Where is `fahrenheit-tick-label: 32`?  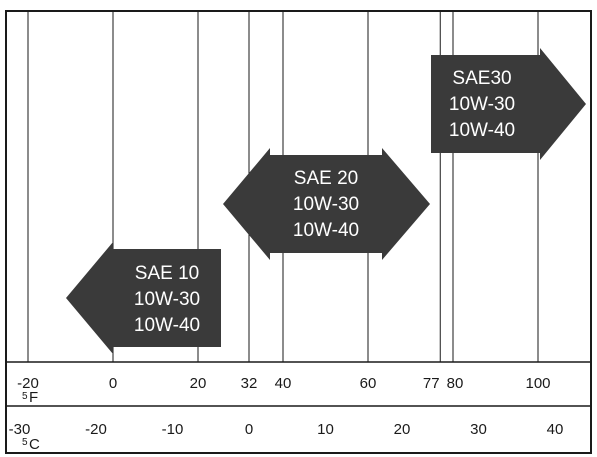
fahrenheit-tick-label: 32 is located at coordinates (249, 383).